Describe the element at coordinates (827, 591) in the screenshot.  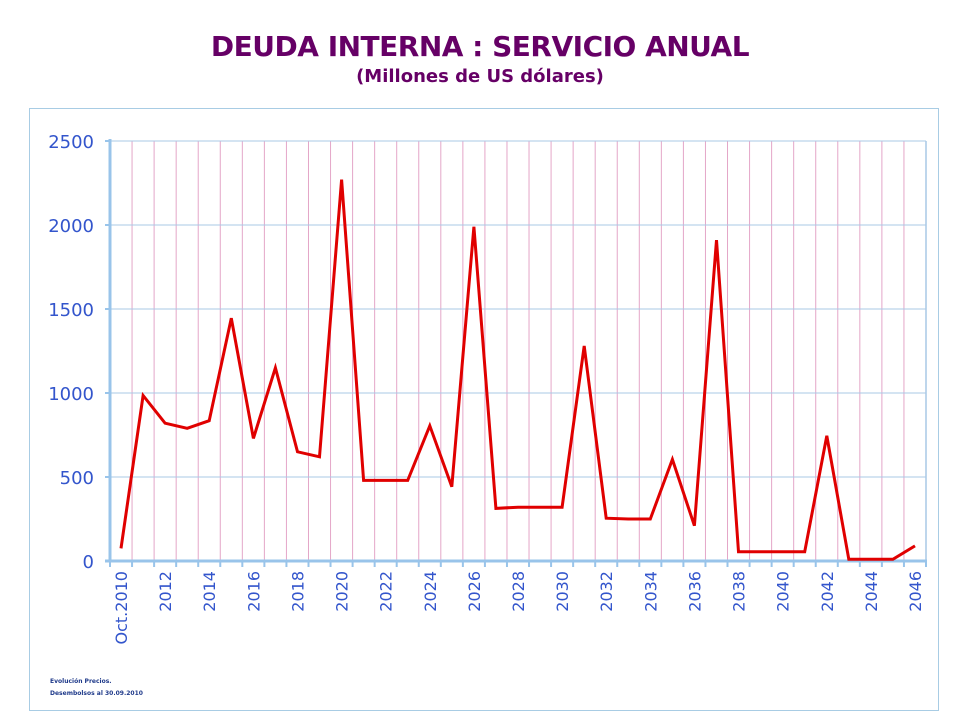
I see `x-tick-label: 2042` at that location.